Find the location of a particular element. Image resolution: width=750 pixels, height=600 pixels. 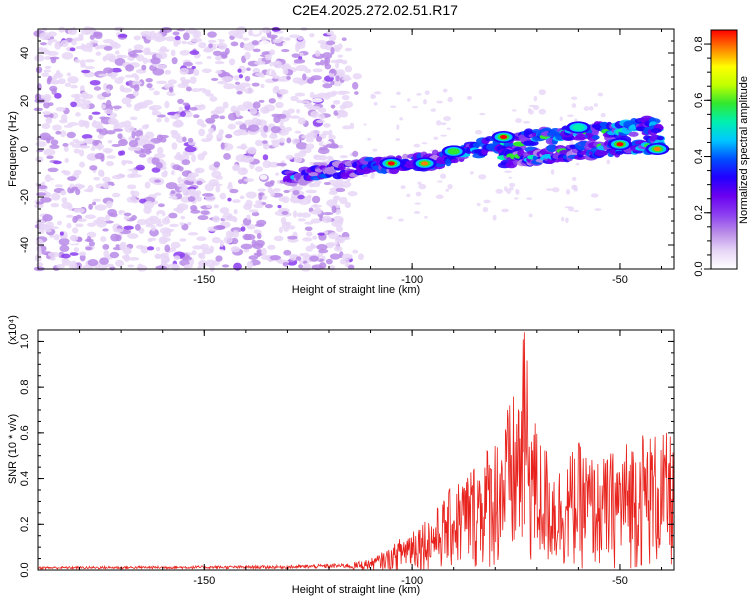

x-tick-label: -100 is located at coordinates (412, 280).